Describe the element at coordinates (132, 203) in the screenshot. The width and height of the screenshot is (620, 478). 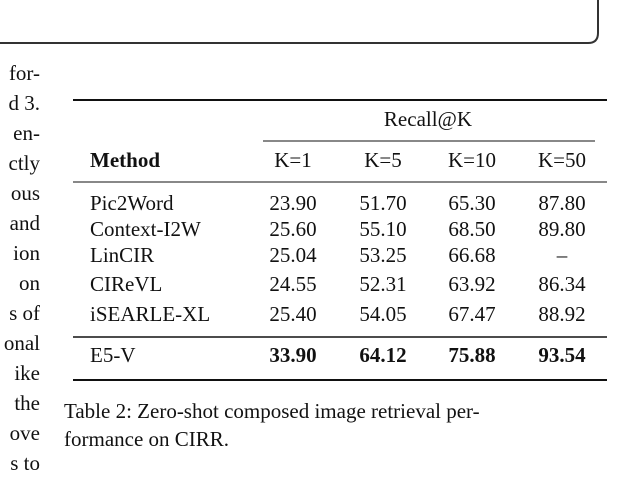
I see `table-cell: Pic2Word` at that location.